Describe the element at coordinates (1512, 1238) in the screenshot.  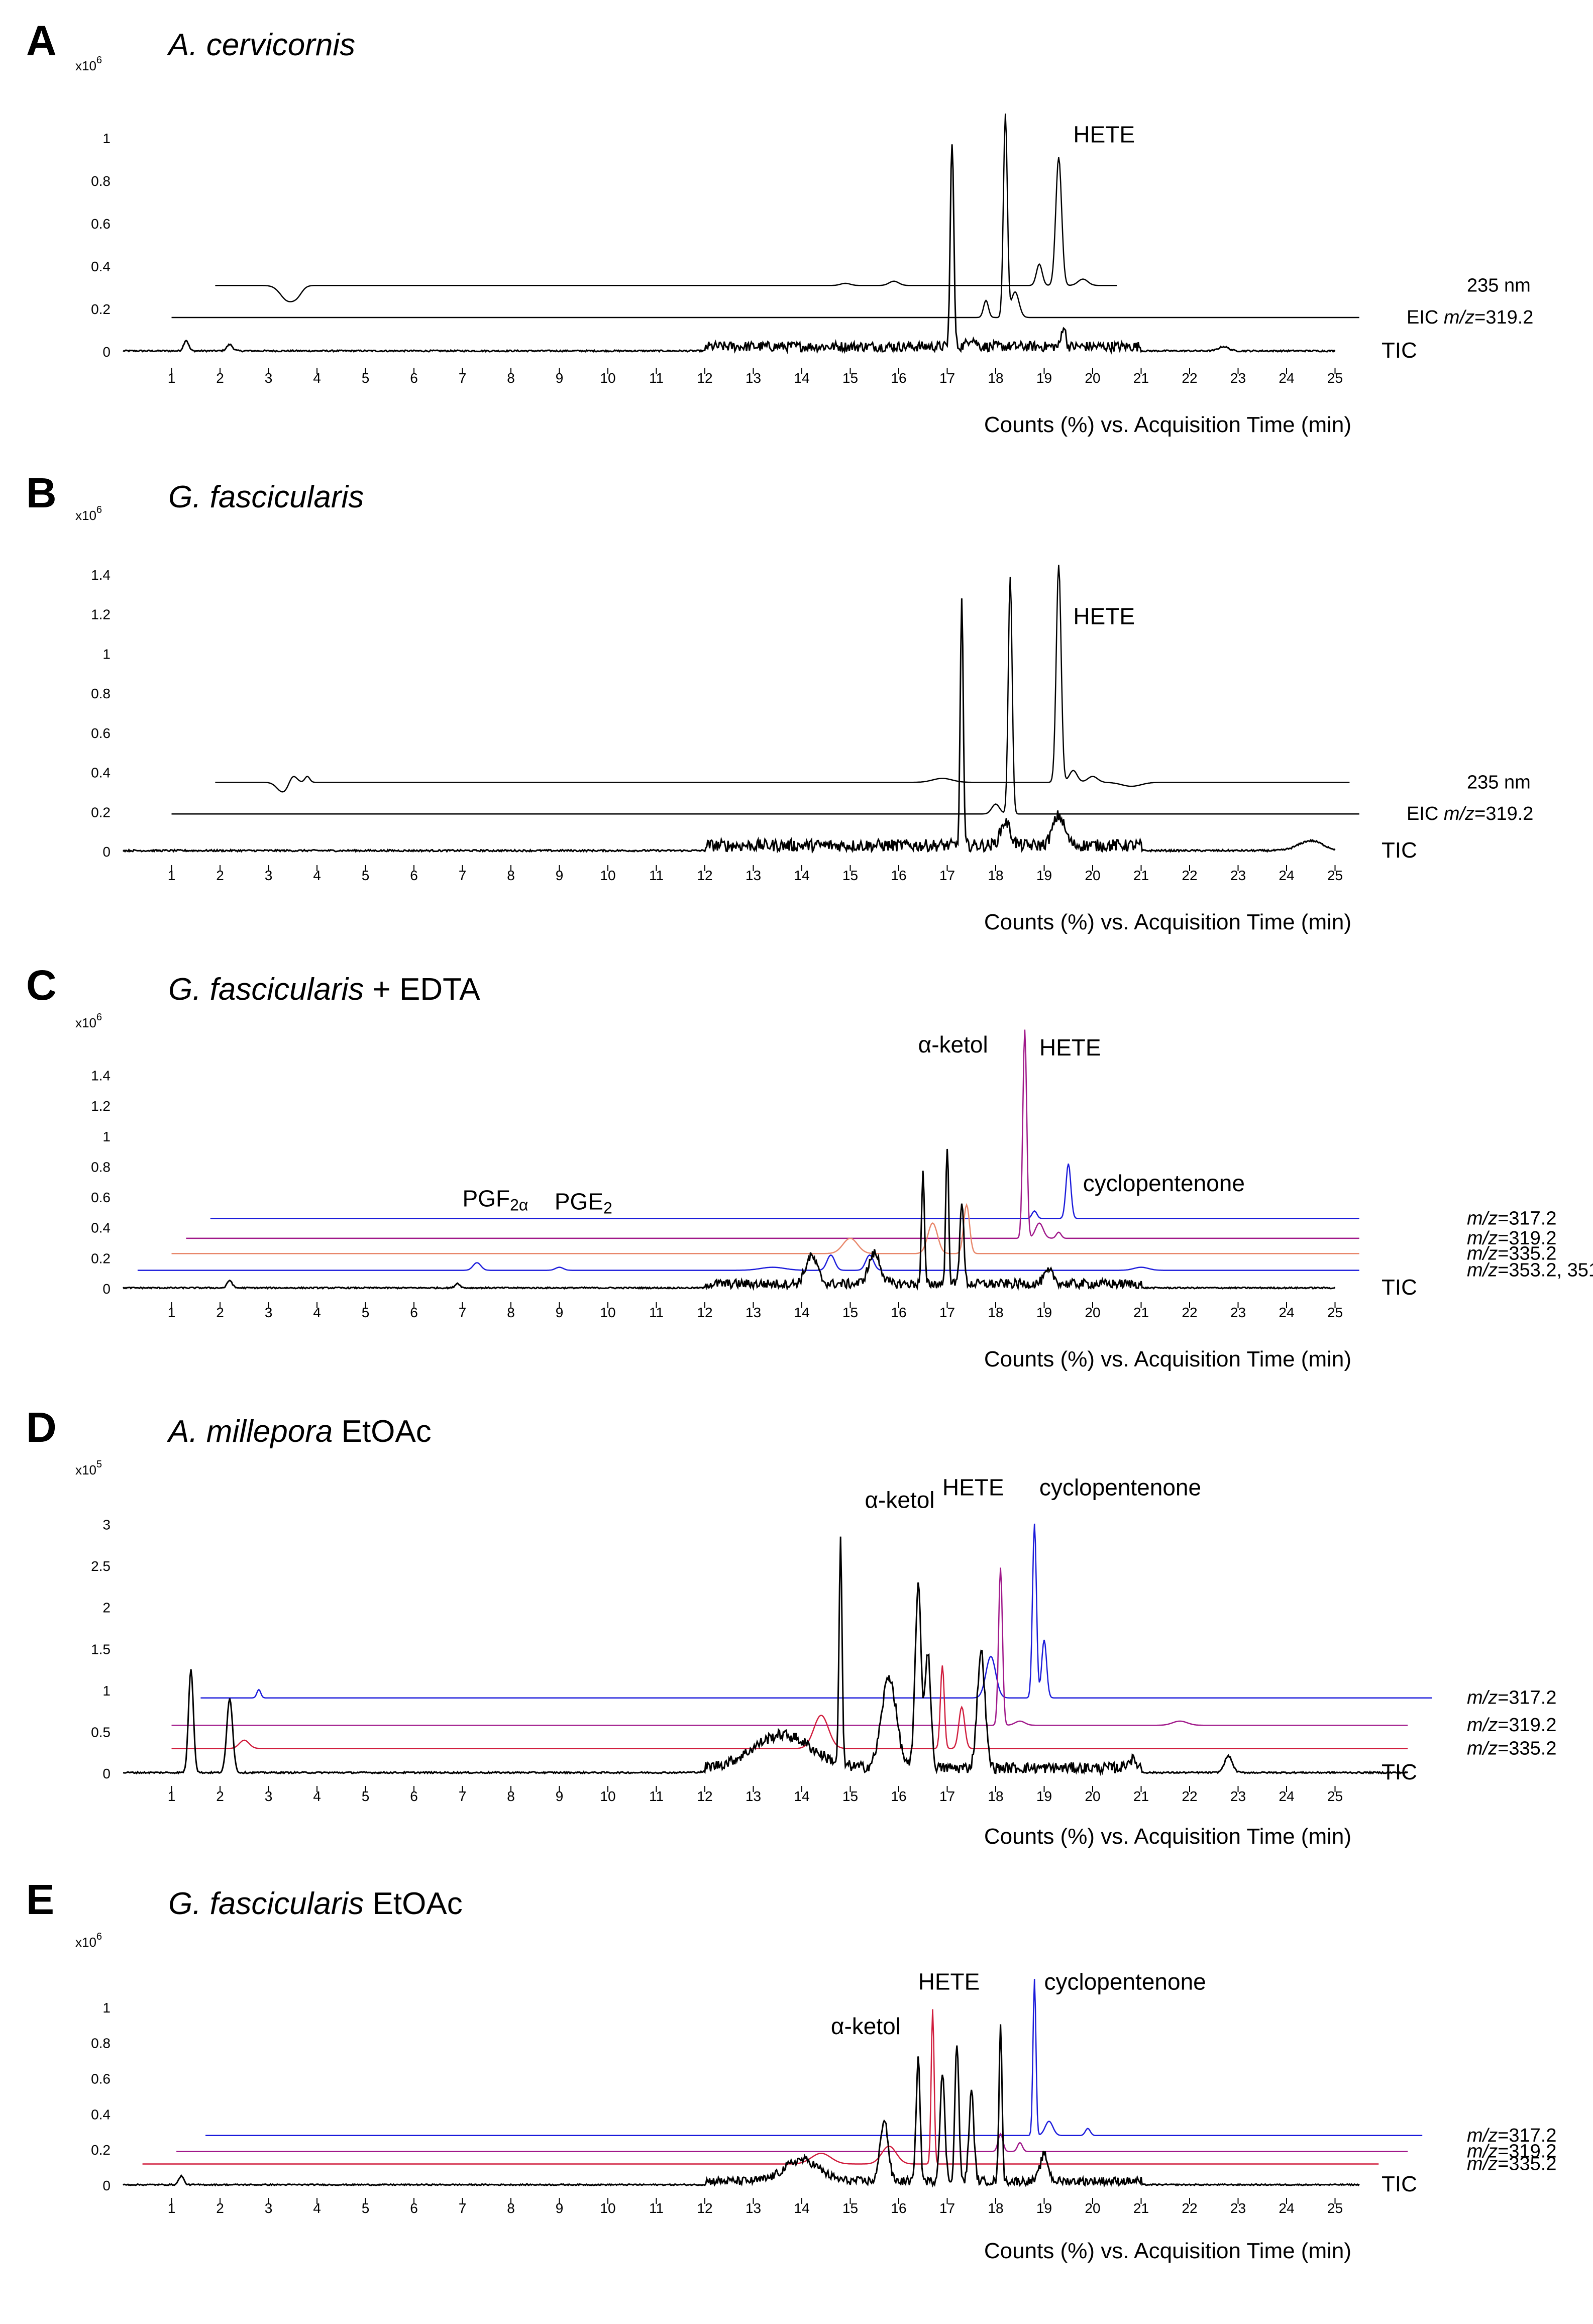
I see `trace-label: m/z=319.2` at that location.